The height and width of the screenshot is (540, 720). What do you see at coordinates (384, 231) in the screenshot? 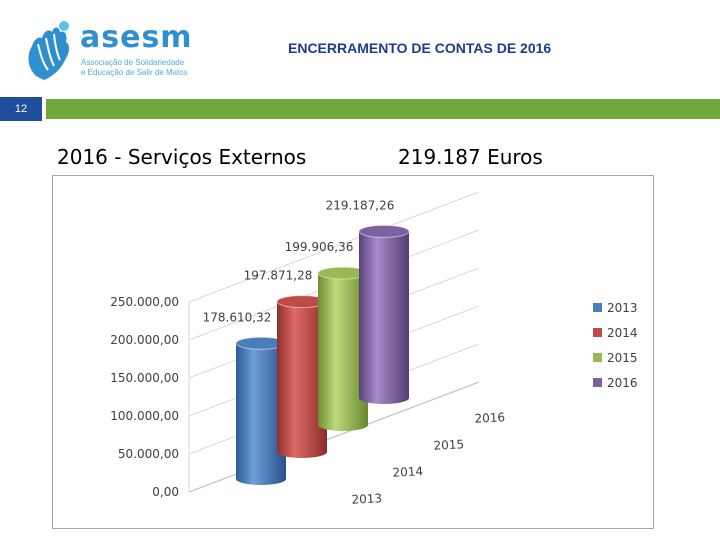
I see `bar-top` at bounding box center [384, 231].